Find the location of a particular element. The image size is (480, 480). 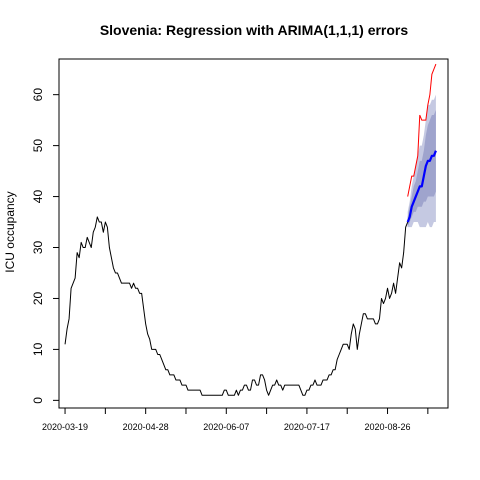

x-tick-label: 2020-06-07 is located at coordinates (226, 427).